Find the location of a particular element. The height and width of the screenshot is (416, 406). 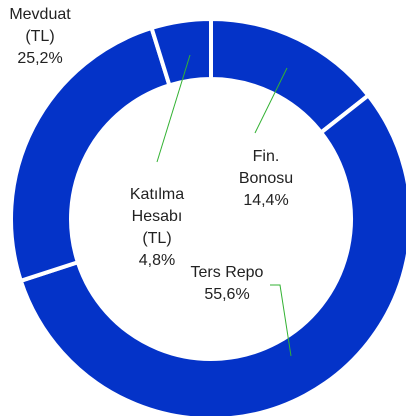

label: Fin. Bonosu 14,4% is located at coordinates (266, 179).